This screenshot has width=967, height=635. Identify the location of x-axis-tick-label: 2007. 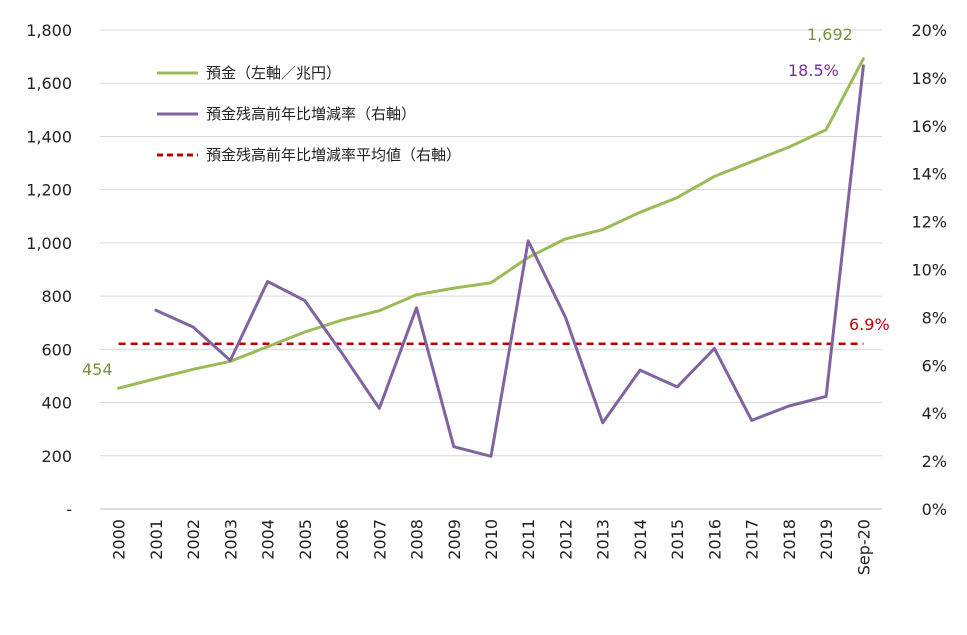
(379, 539).